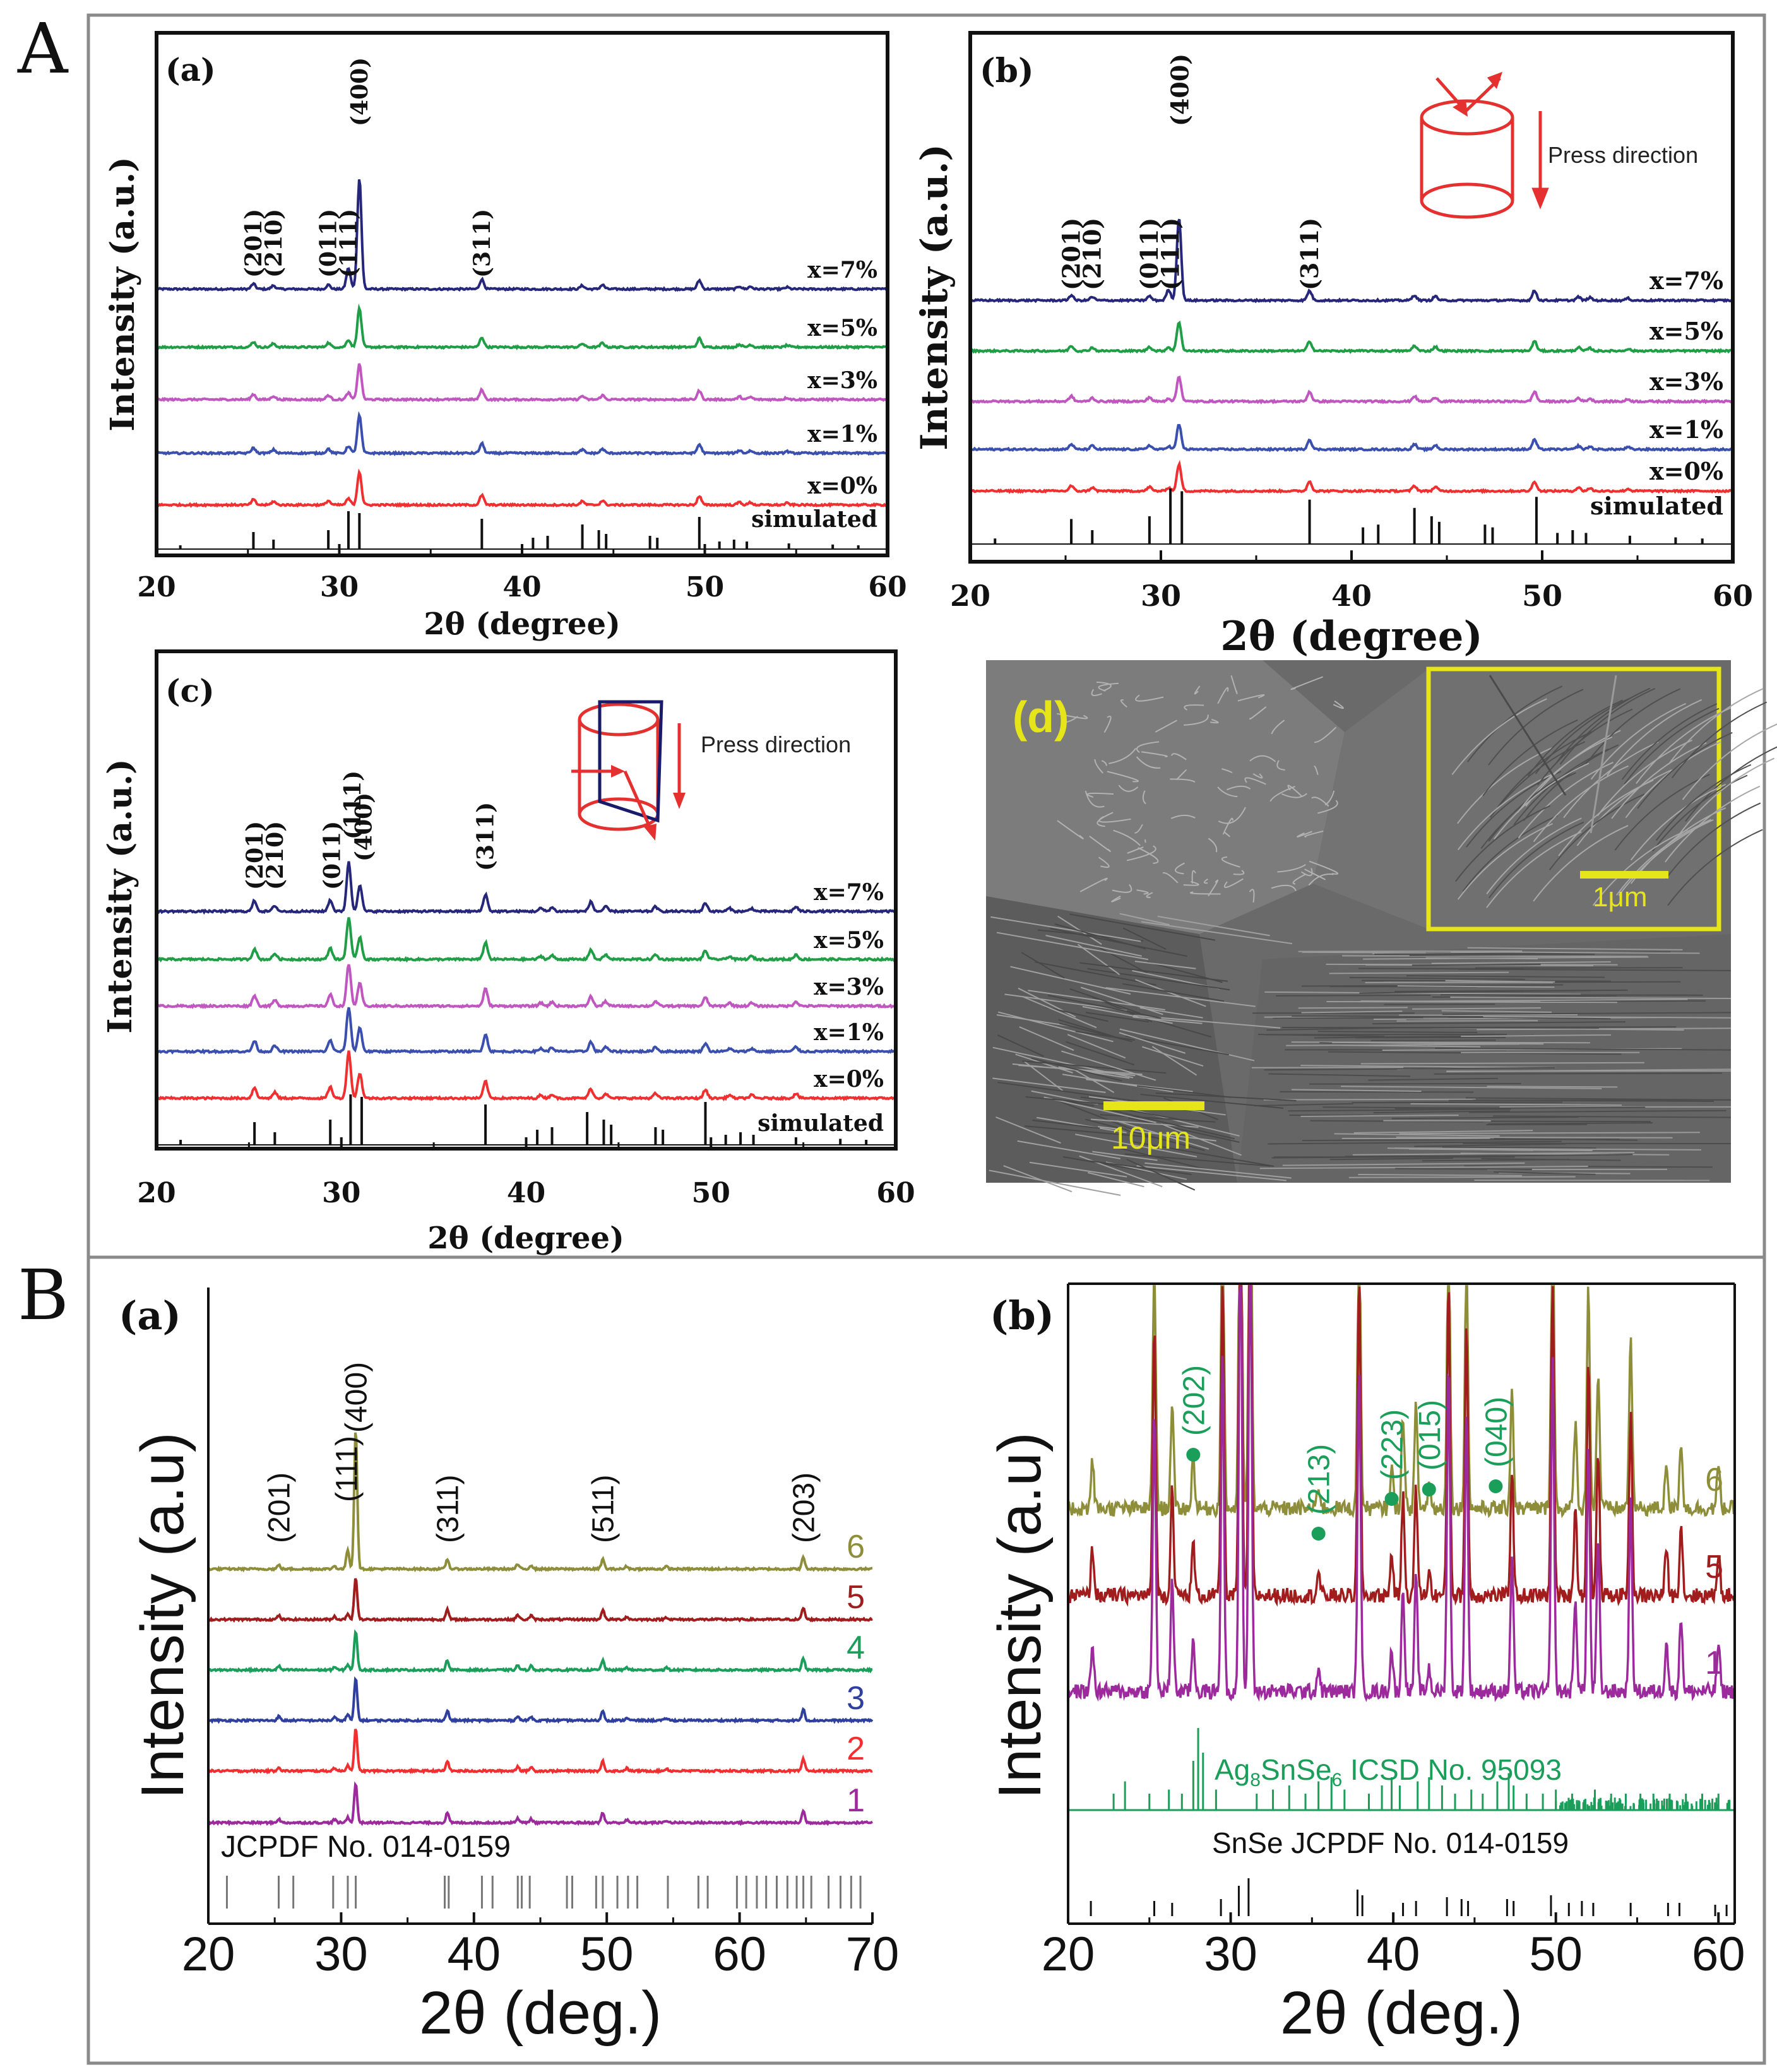  What do you see at coordinates (1623, 155) in the screenshot?
I see `press-direction-label-b: Press direction` at bounding box center [1623, 155].